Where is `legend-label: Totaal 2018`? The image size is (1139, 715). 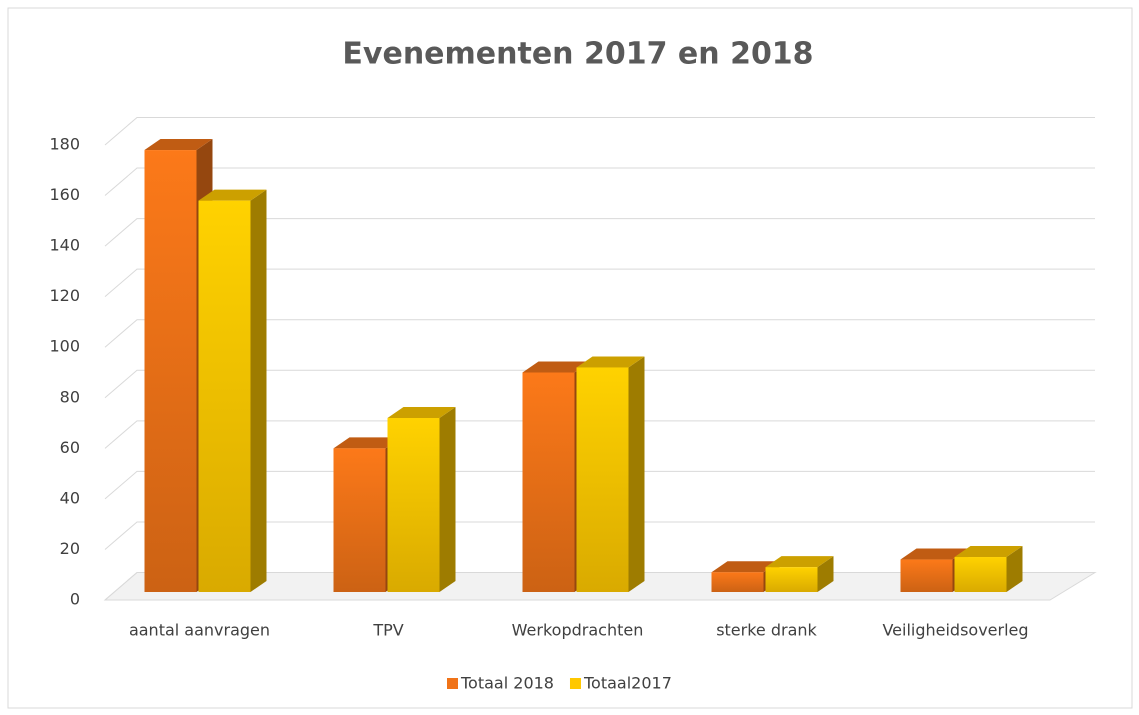 legend-label: Totaal 2018 is located at coordinates (507, 683).